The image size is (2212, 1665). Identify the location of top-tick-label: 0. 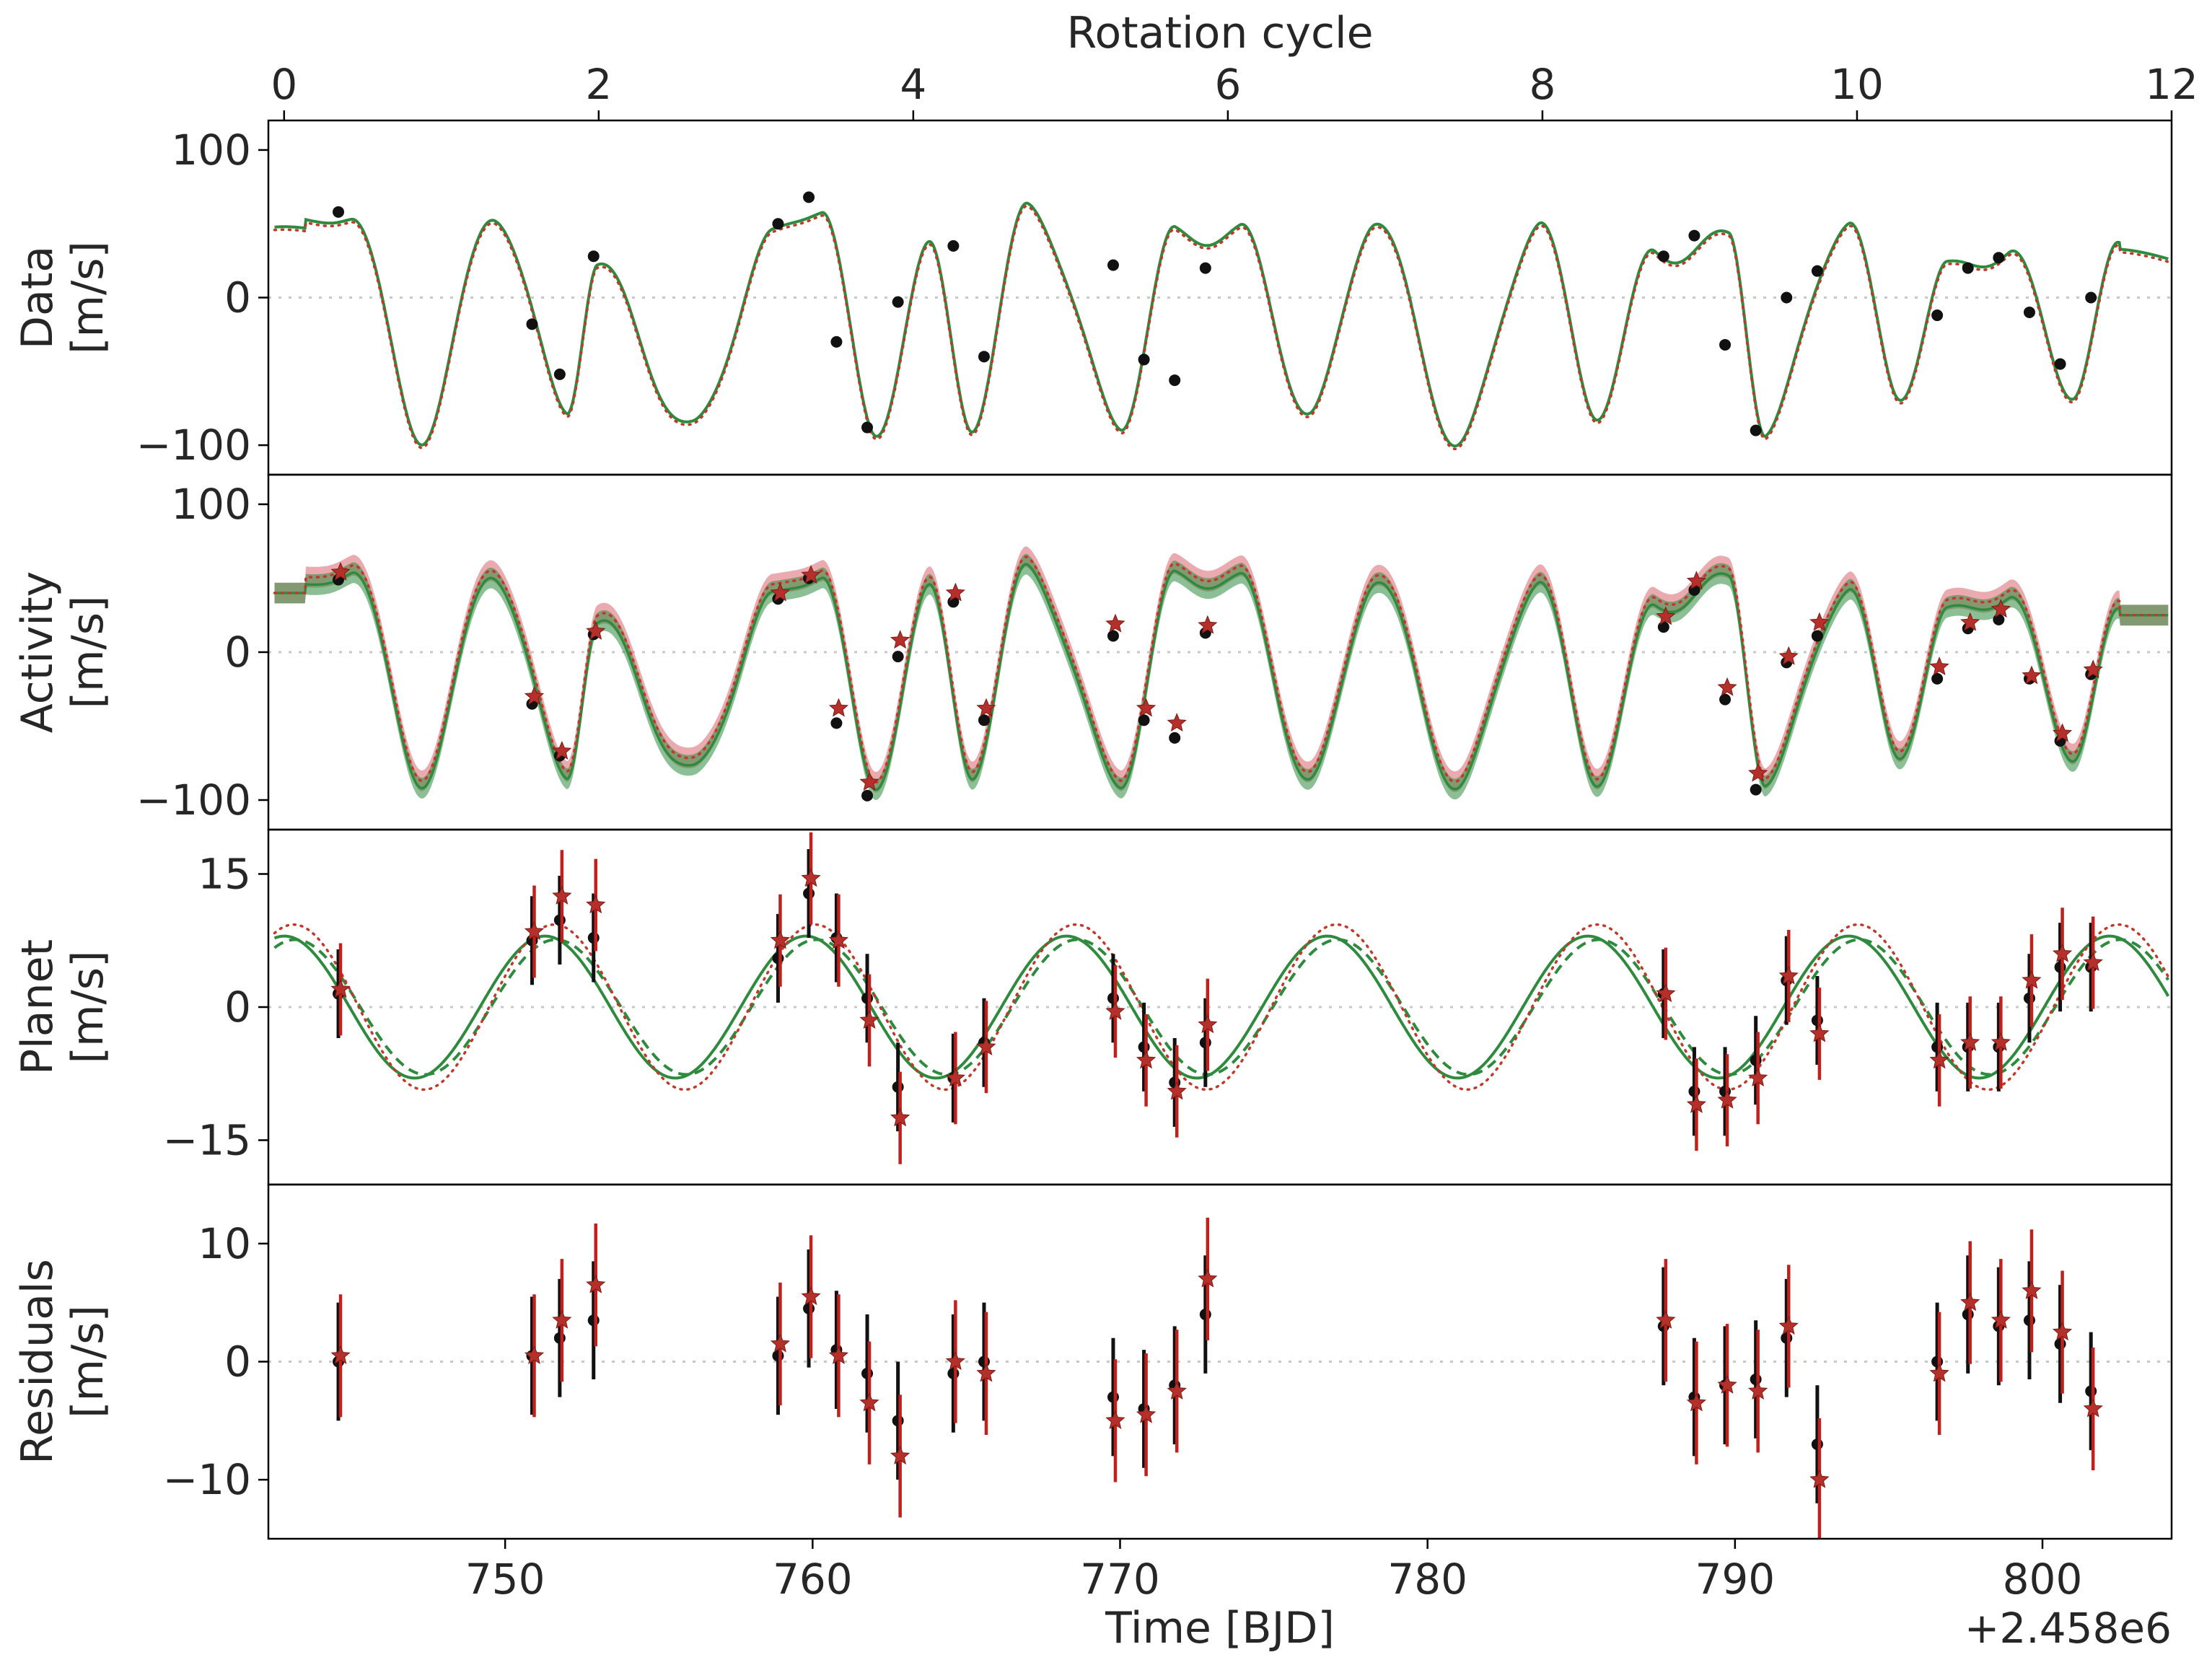
(284, 84).